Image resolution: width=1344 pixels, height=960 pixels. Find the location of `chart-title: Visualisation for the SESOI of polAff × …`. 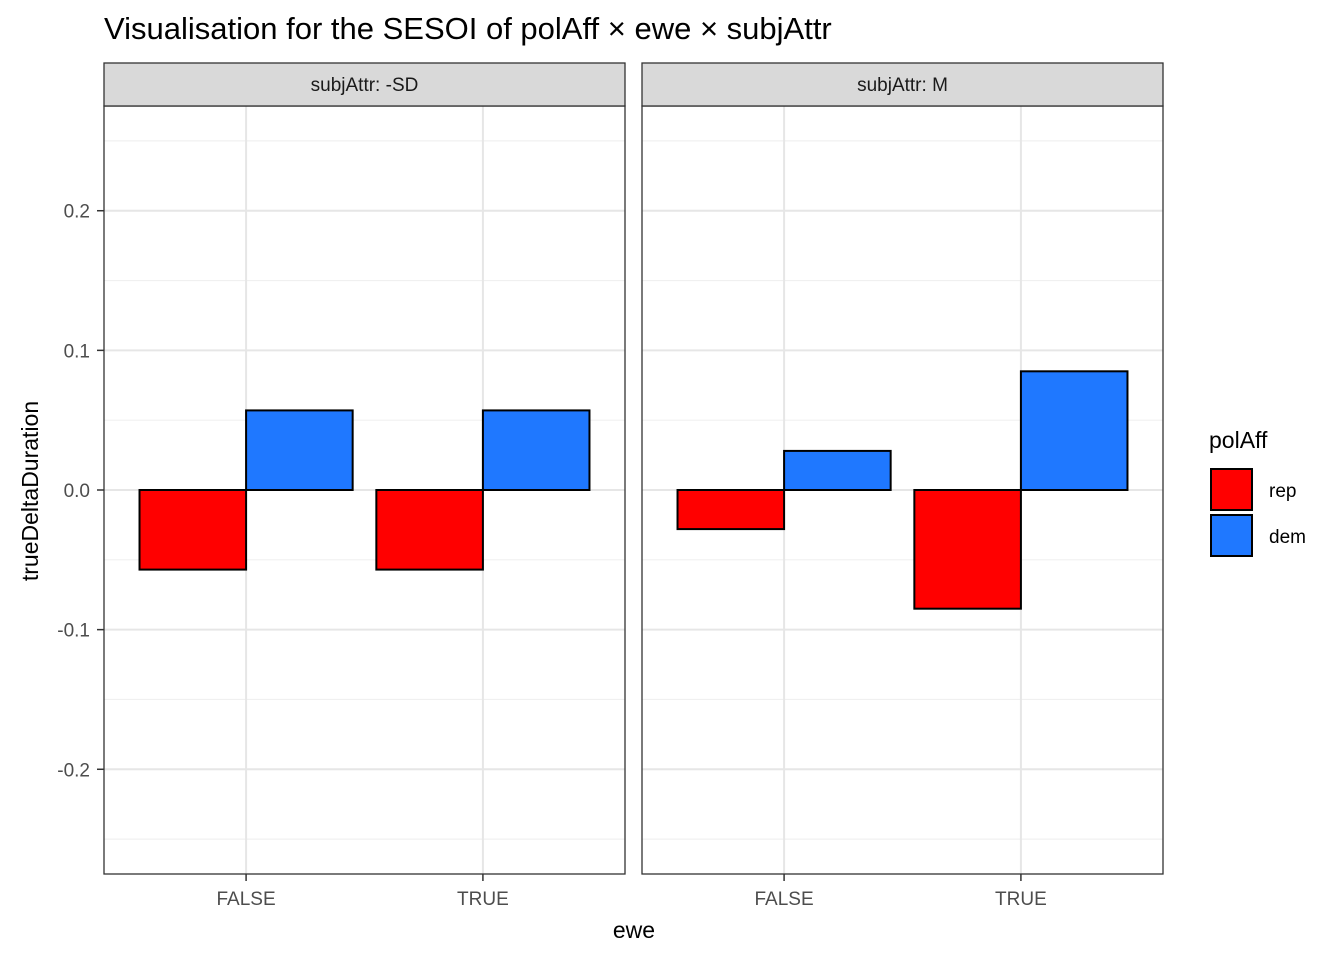

chart-title: Visualisation for the SESOI of polAff × … is located at coordinates (468, 28).